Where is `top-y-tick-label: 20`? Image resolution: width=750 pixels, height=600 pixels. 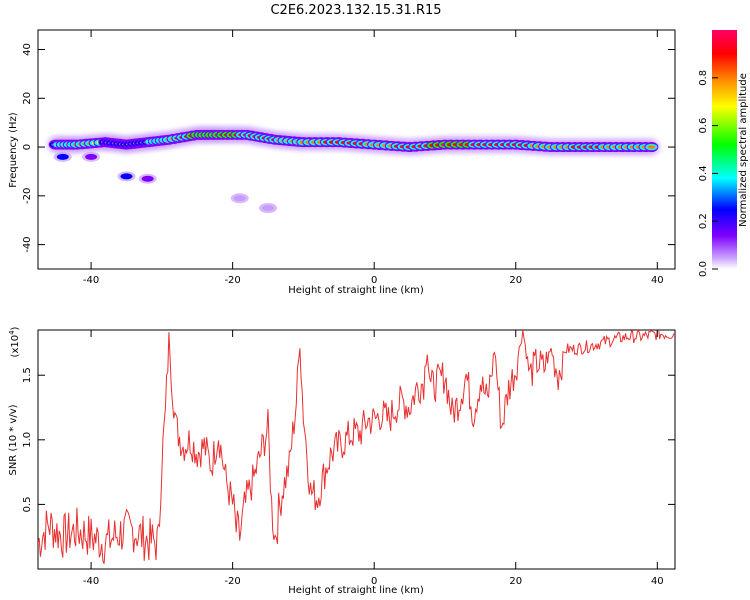
top-y-tick-label: 20 is located at coordinates (27, 98).